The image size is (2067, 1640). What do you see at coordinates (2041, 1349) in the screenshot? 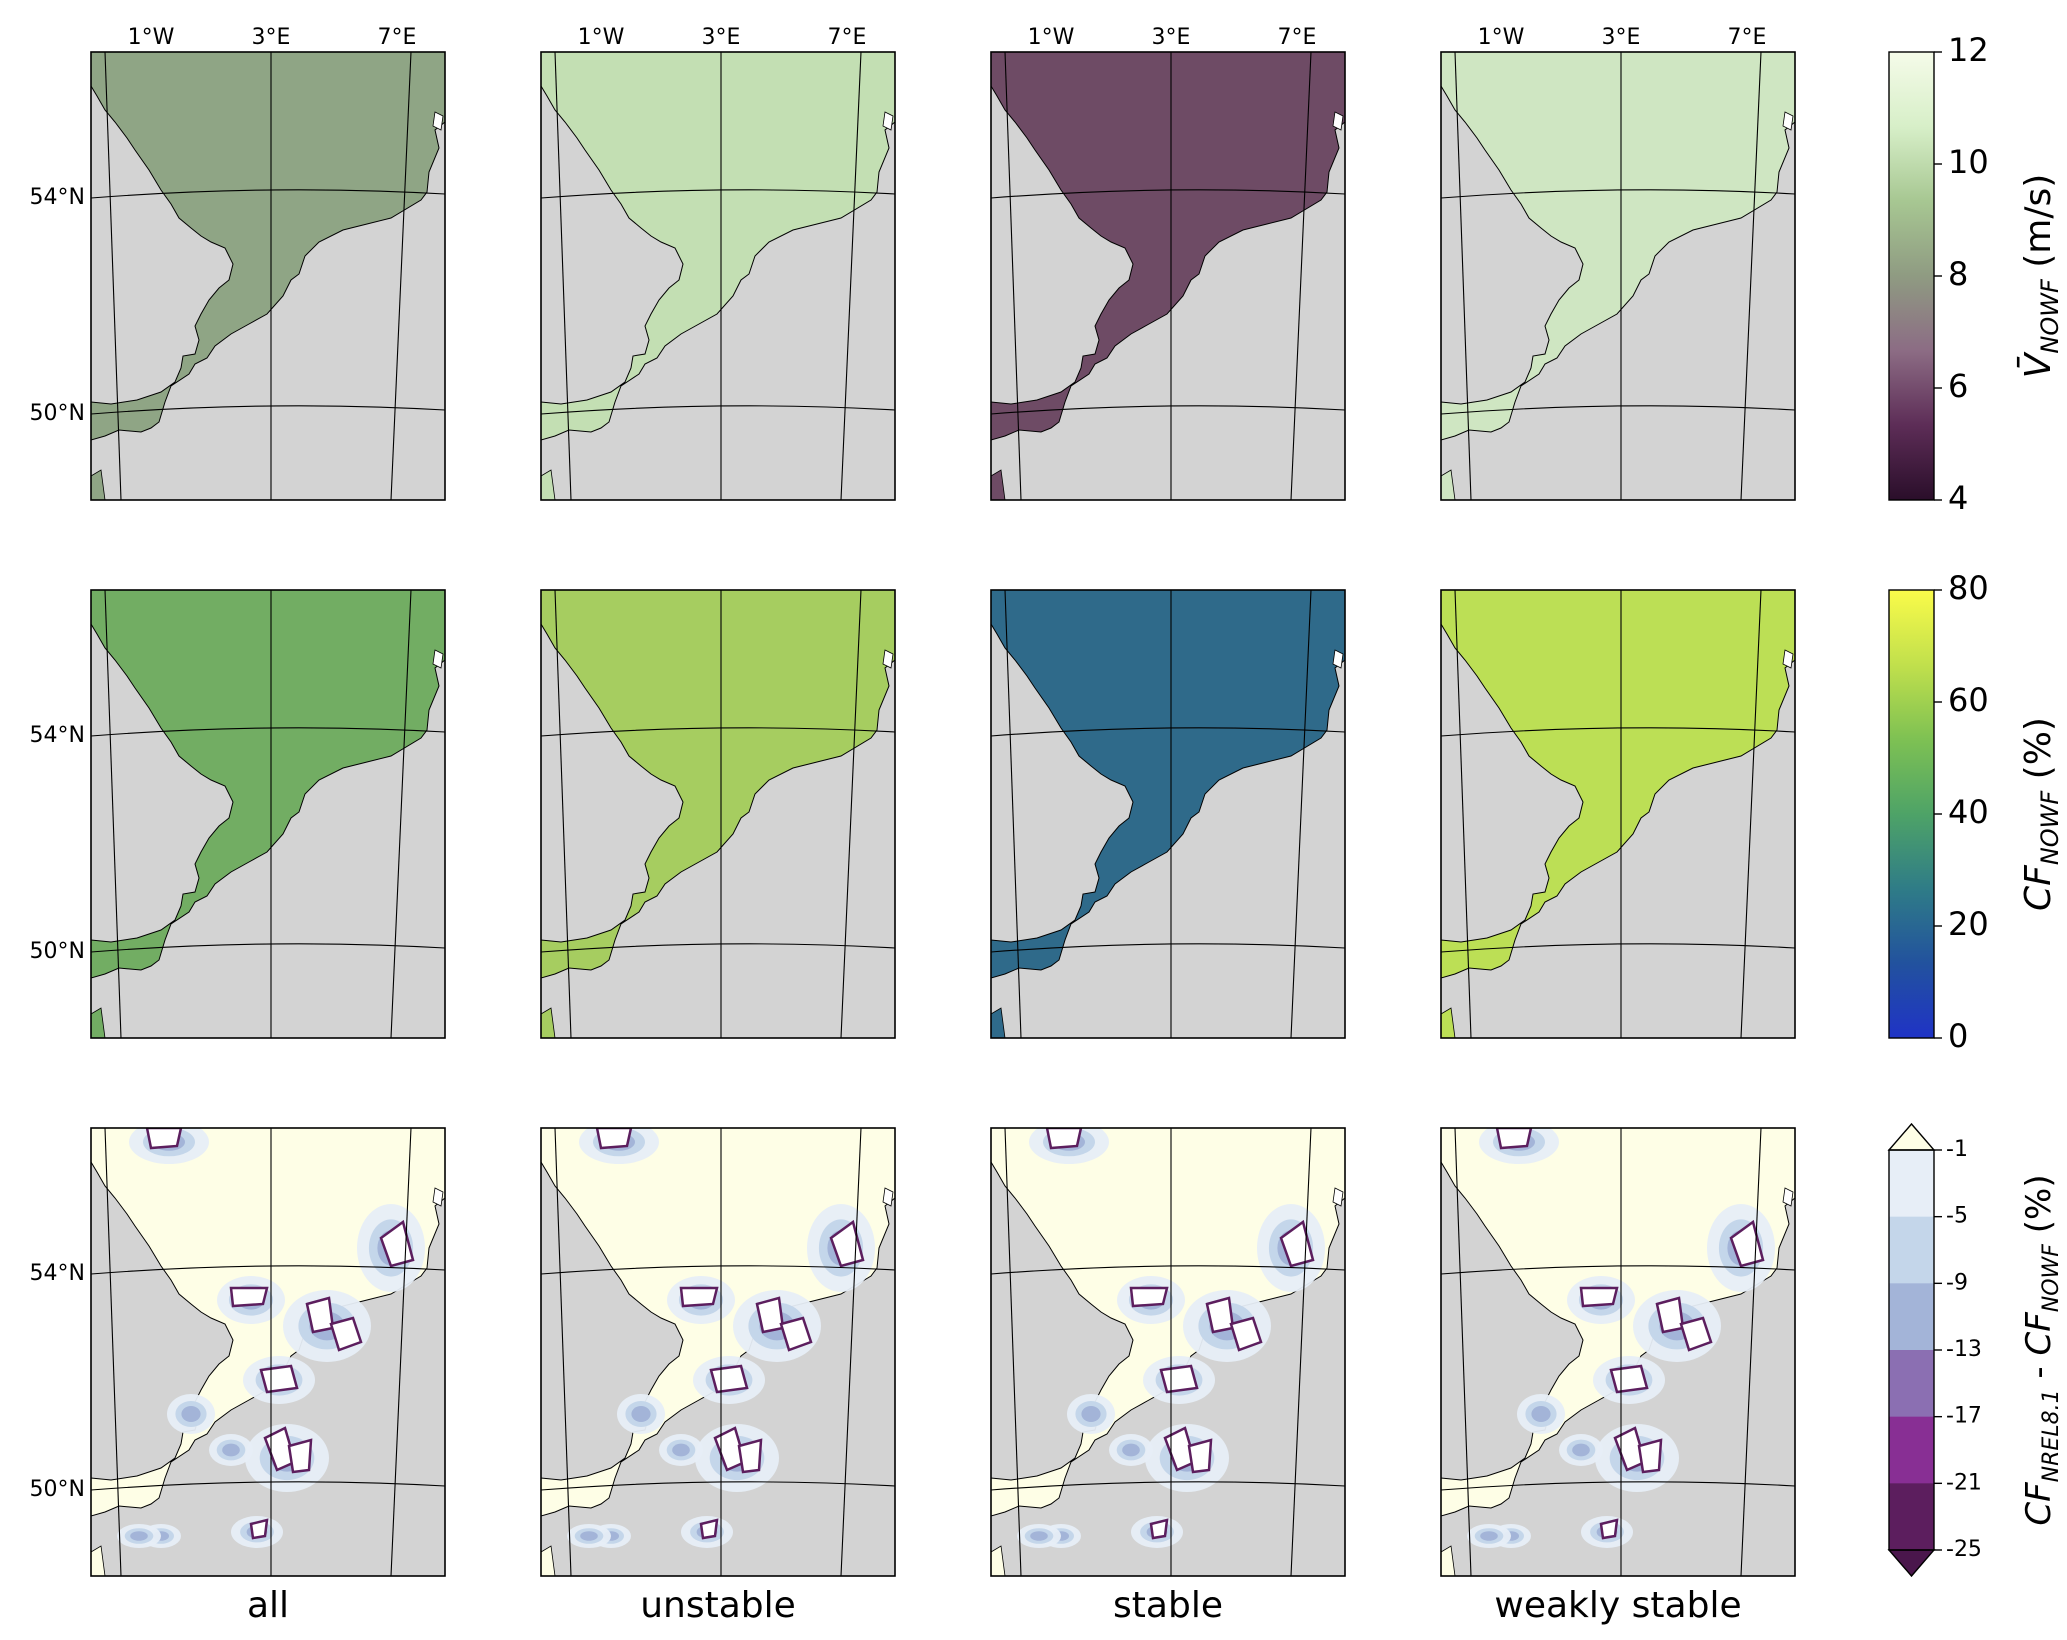
I see `colorbar-title: CFNREL8.1 - CFNOWF (%)` at bounding box center [2041, 1349].